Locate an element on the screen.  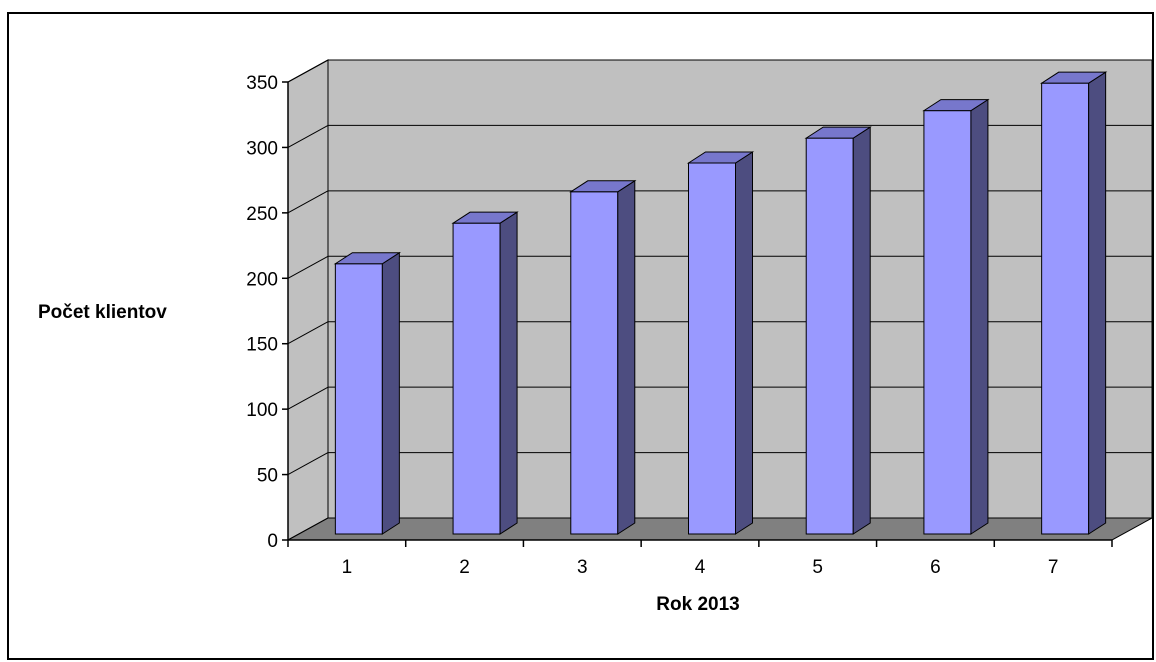
x-tick-label: 2 is located at coordinates (464, 567).